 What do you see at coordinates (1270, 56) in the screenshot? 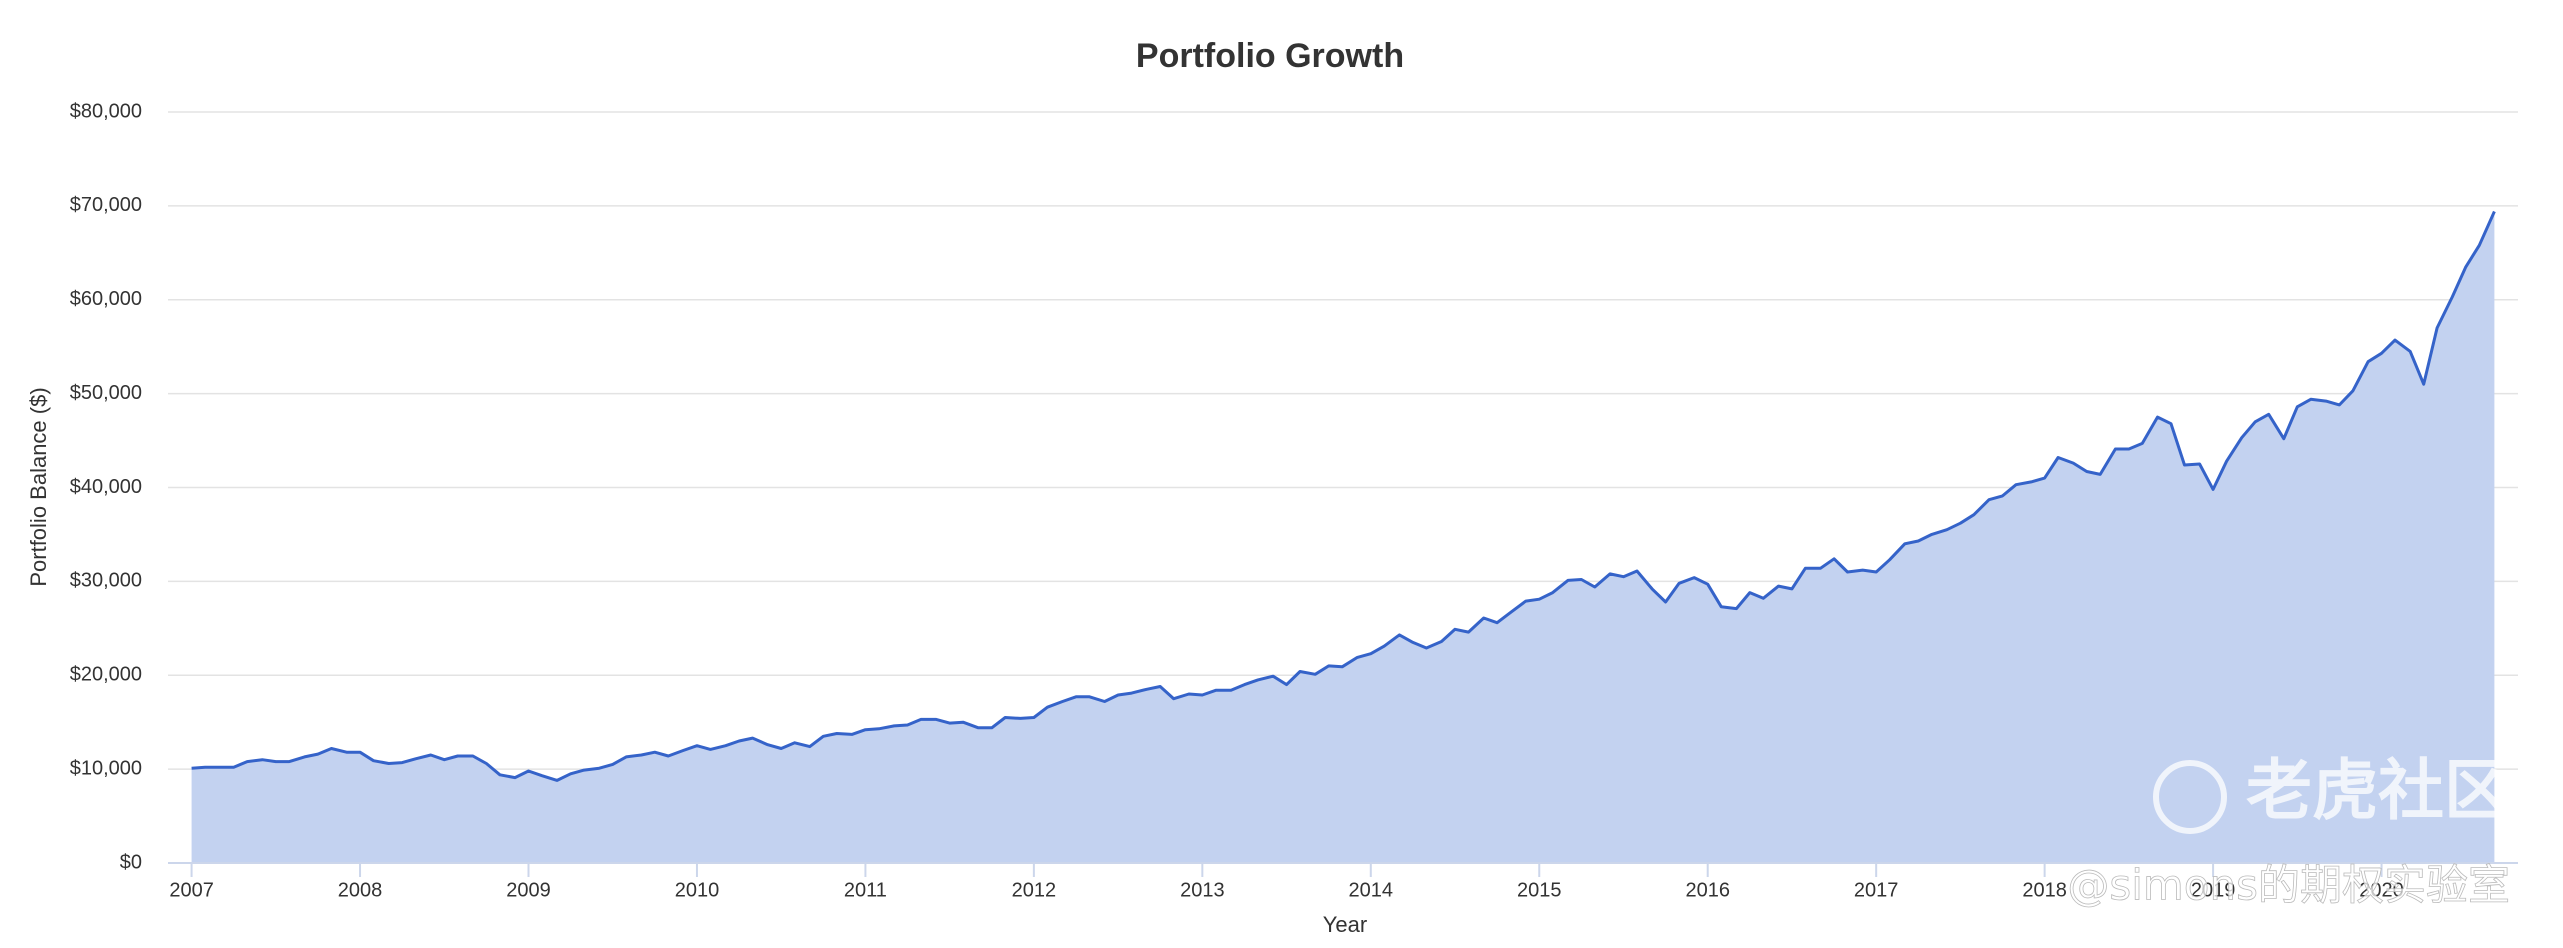
I see `chart-title: Portfolio Growth` at bounding box center [1270, 56].